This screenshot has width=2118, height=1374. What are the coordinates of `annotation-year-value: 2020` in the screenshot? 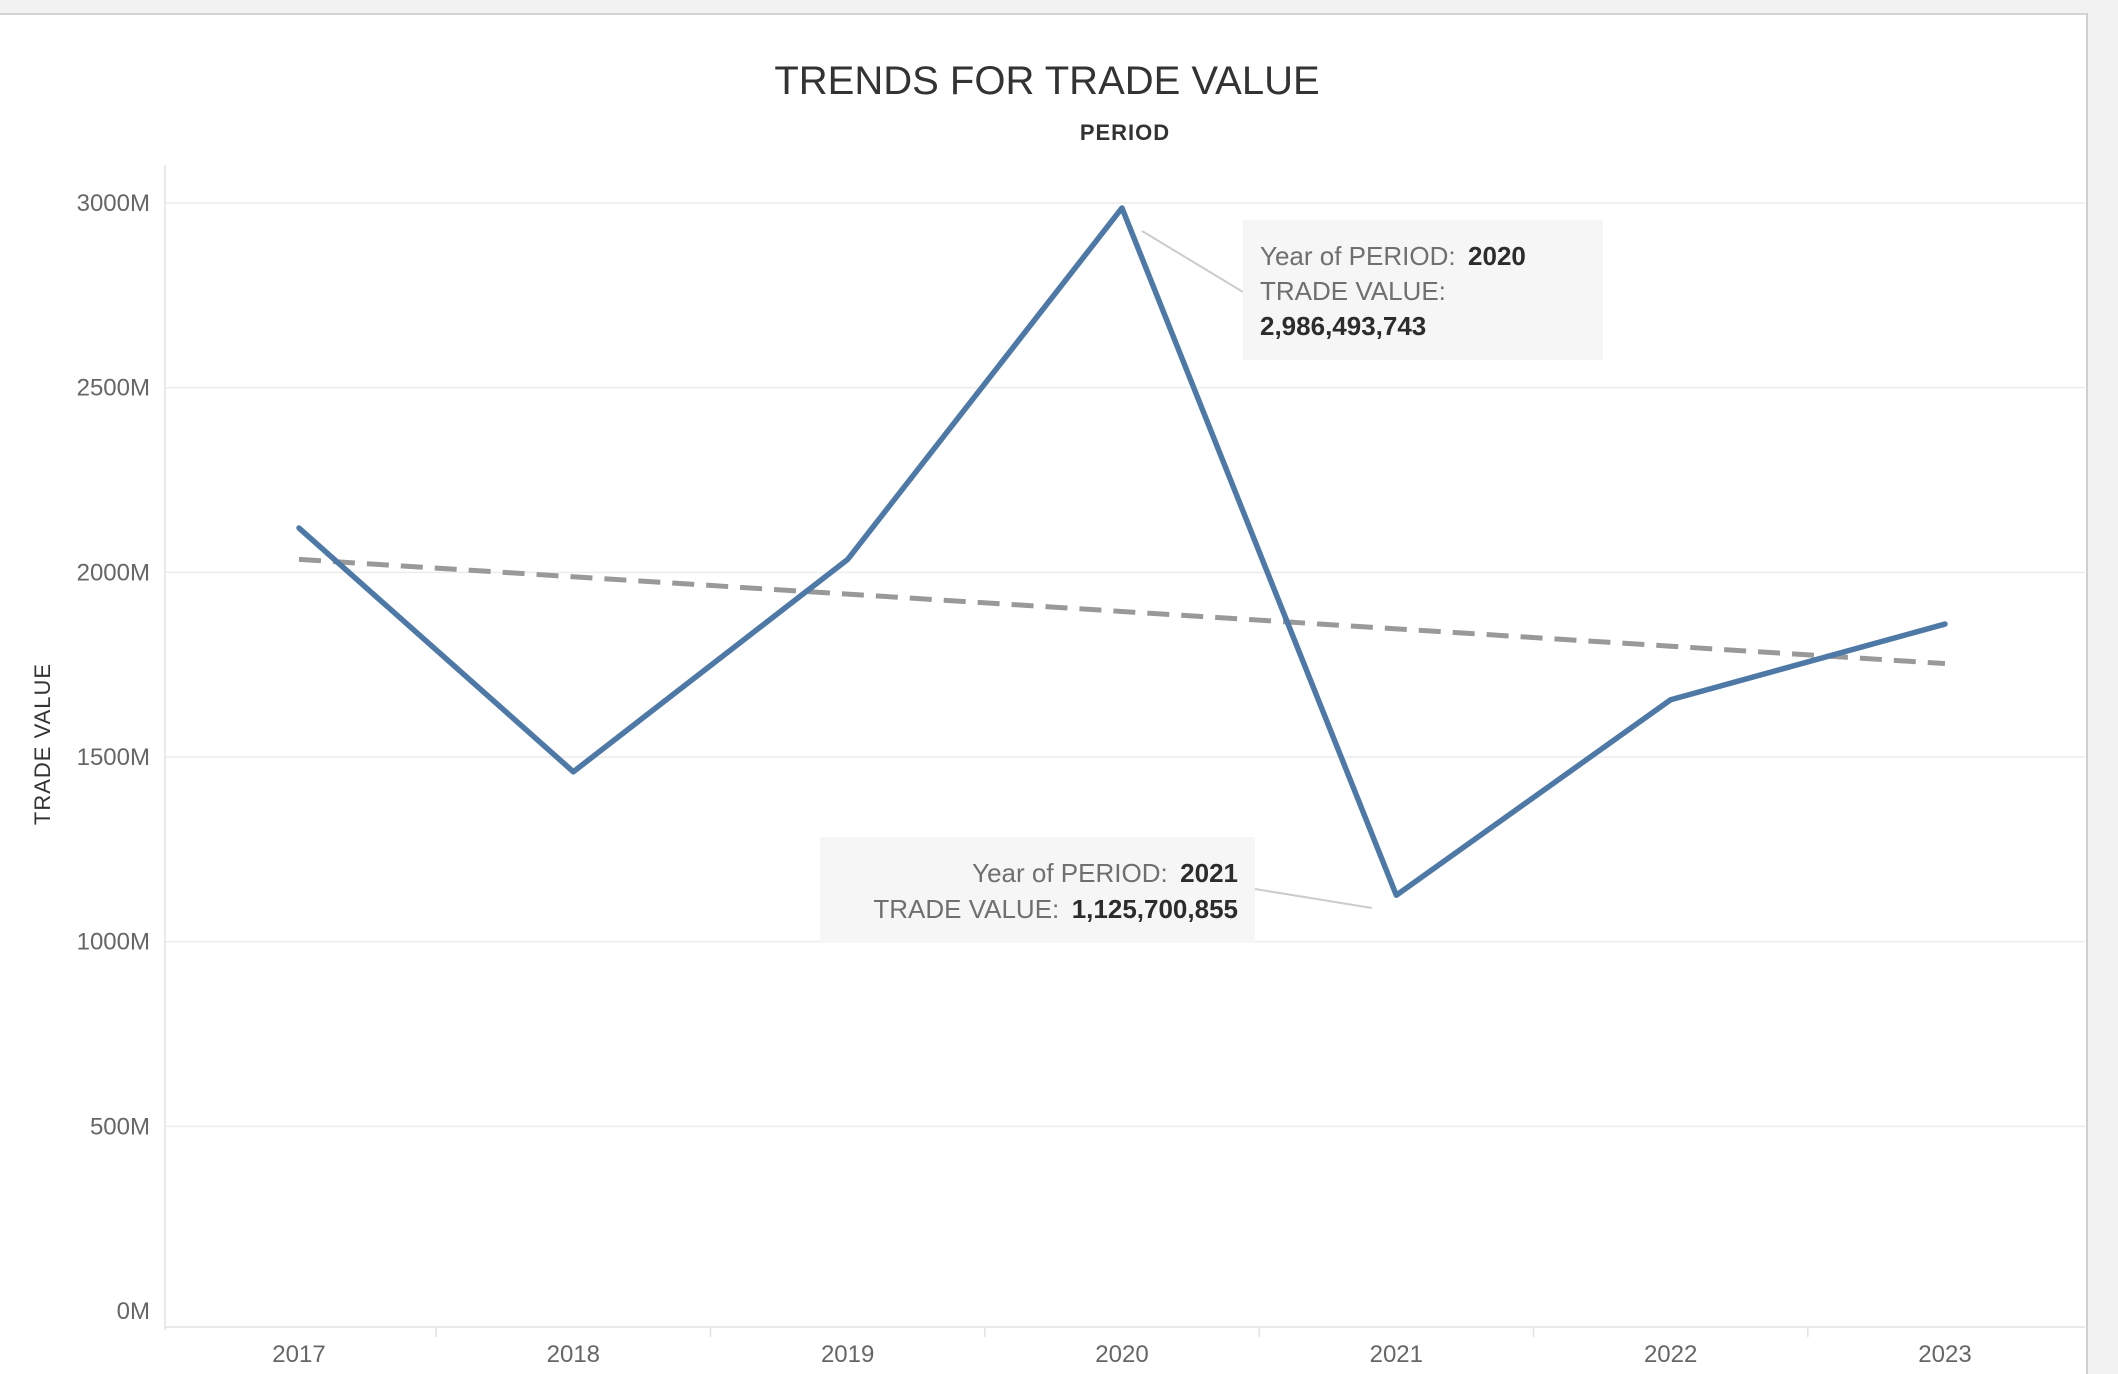 It's located at (1497, 256).